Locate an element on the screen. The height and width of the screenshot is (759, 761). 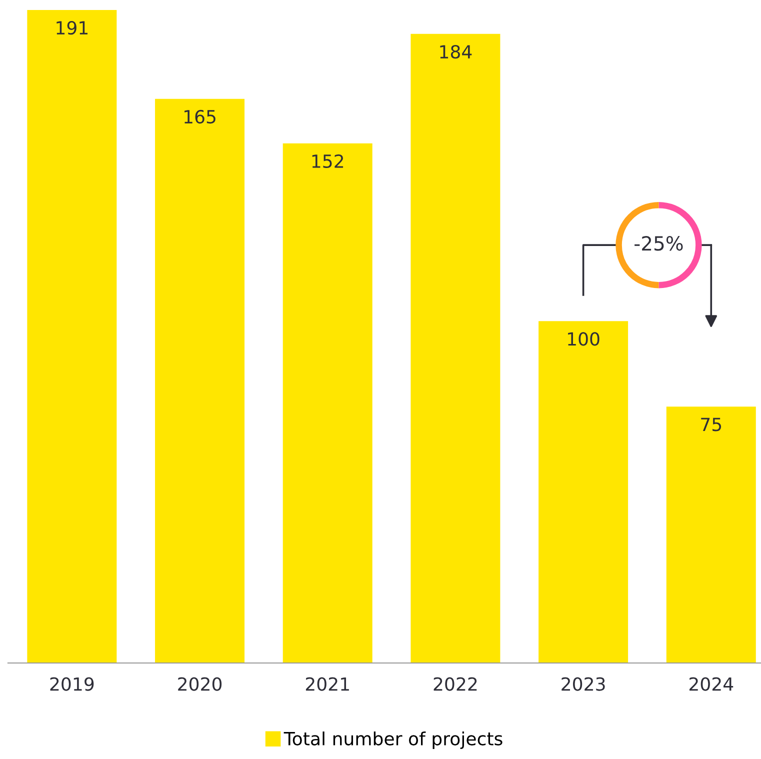
data-label: 100 is located at coordinates (584, 339).